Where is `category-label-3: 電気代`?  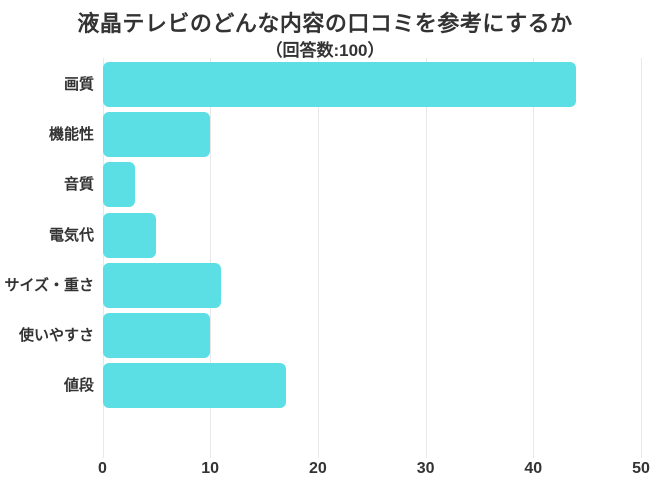 category-label-3: 電気代 is located at coordinates (71, 235).